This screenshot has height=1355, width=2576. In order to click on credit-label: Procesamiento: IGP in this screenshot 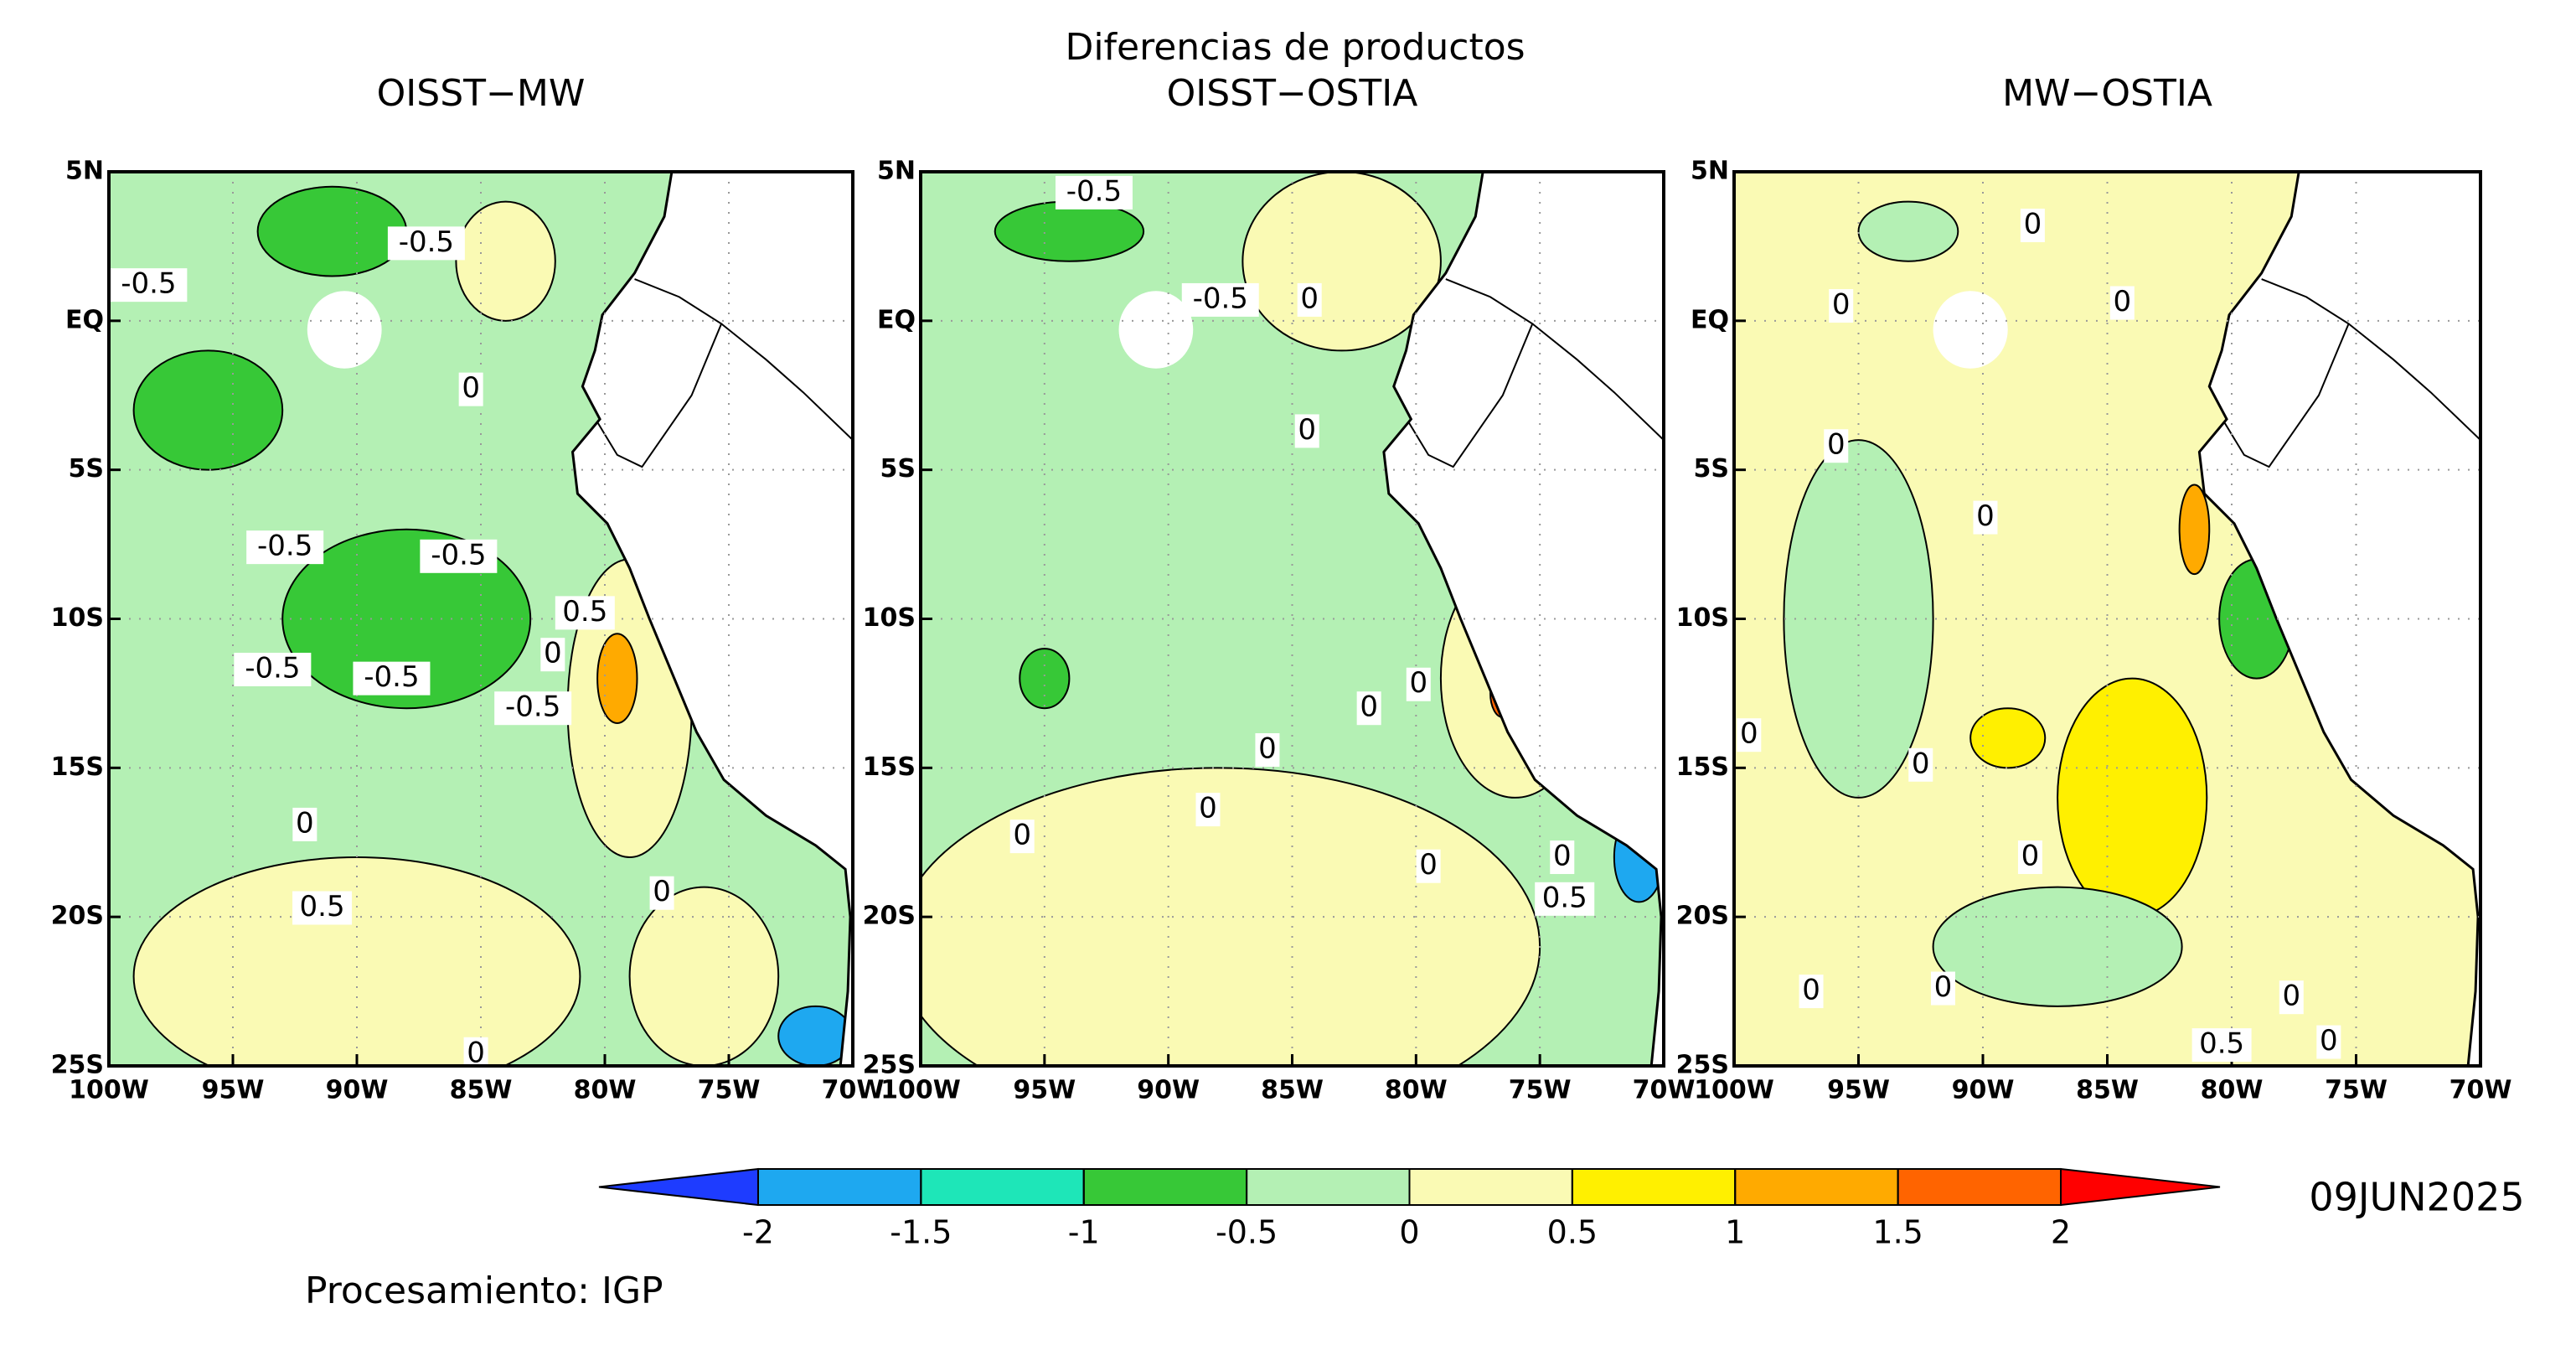, I will do `click(484, 1291)`.